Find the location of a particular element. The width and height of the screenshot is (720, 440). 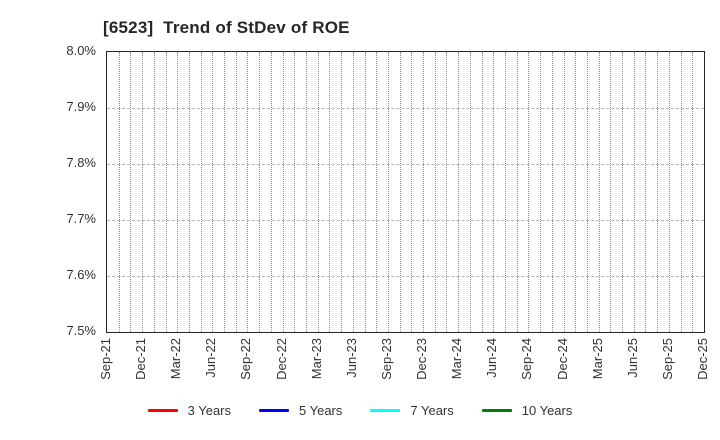

x-tick-label: Jun-25 is located at coordinates (632, 358).